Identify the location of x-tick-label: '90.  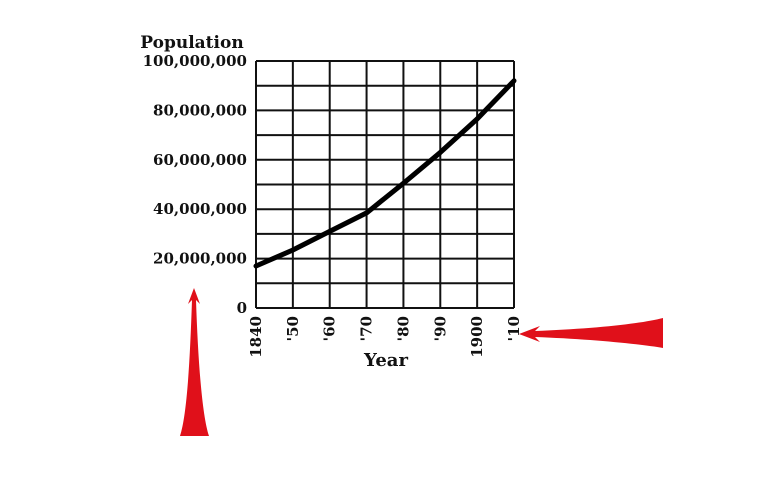
(440, 328).